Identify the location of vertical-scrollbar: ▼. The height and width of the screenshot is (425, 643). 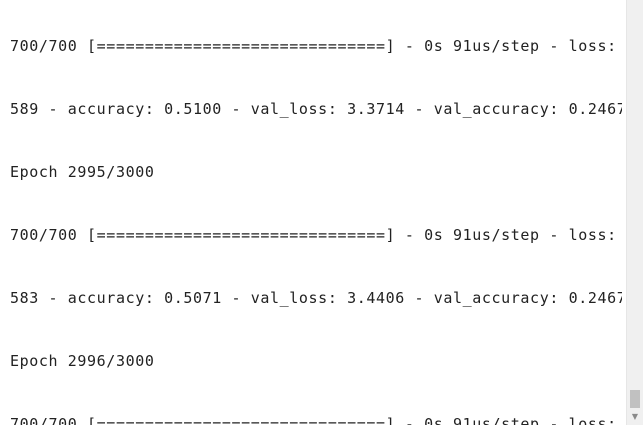
(634, 212).